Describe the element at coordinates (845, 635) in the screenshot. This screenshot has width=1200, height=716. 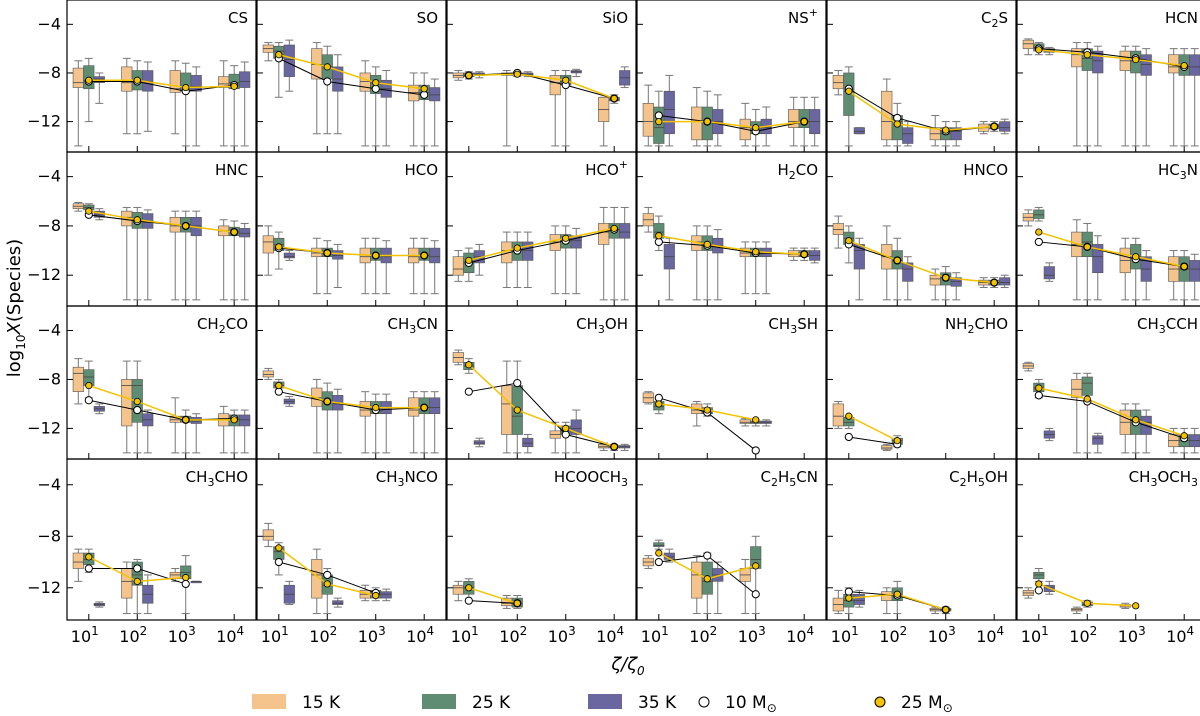
I see `x-tick-label: 10¹` at that location.